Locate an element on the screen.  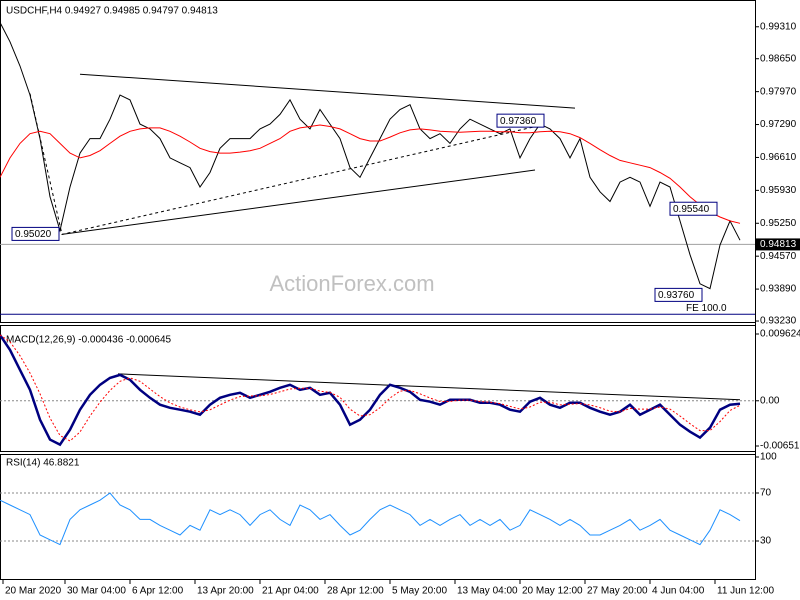
y-tick-label: 0.93890 is located at coordinates (778, 289).